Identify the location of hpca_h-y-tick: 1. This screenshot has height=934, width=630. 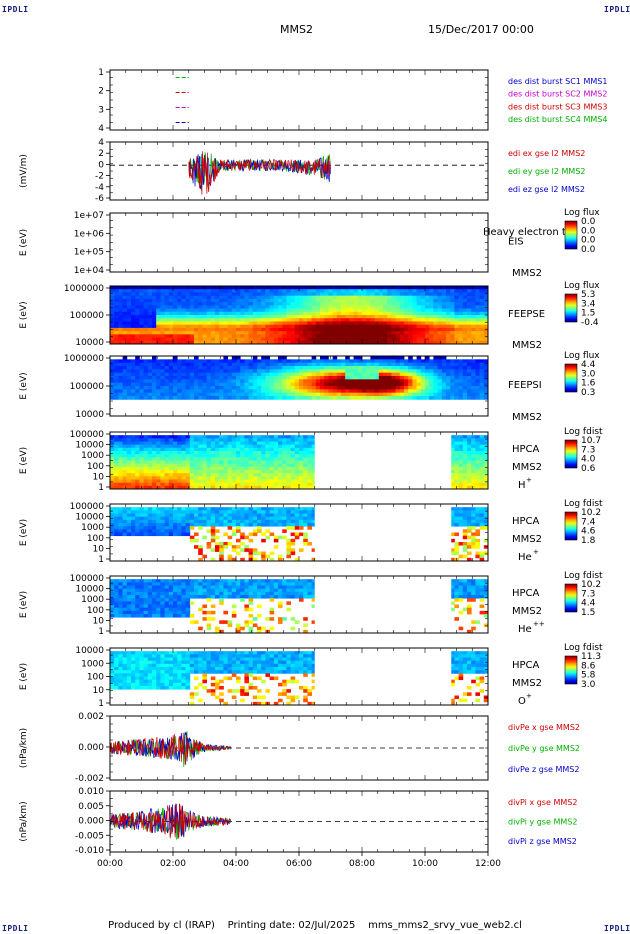
(101, 488).